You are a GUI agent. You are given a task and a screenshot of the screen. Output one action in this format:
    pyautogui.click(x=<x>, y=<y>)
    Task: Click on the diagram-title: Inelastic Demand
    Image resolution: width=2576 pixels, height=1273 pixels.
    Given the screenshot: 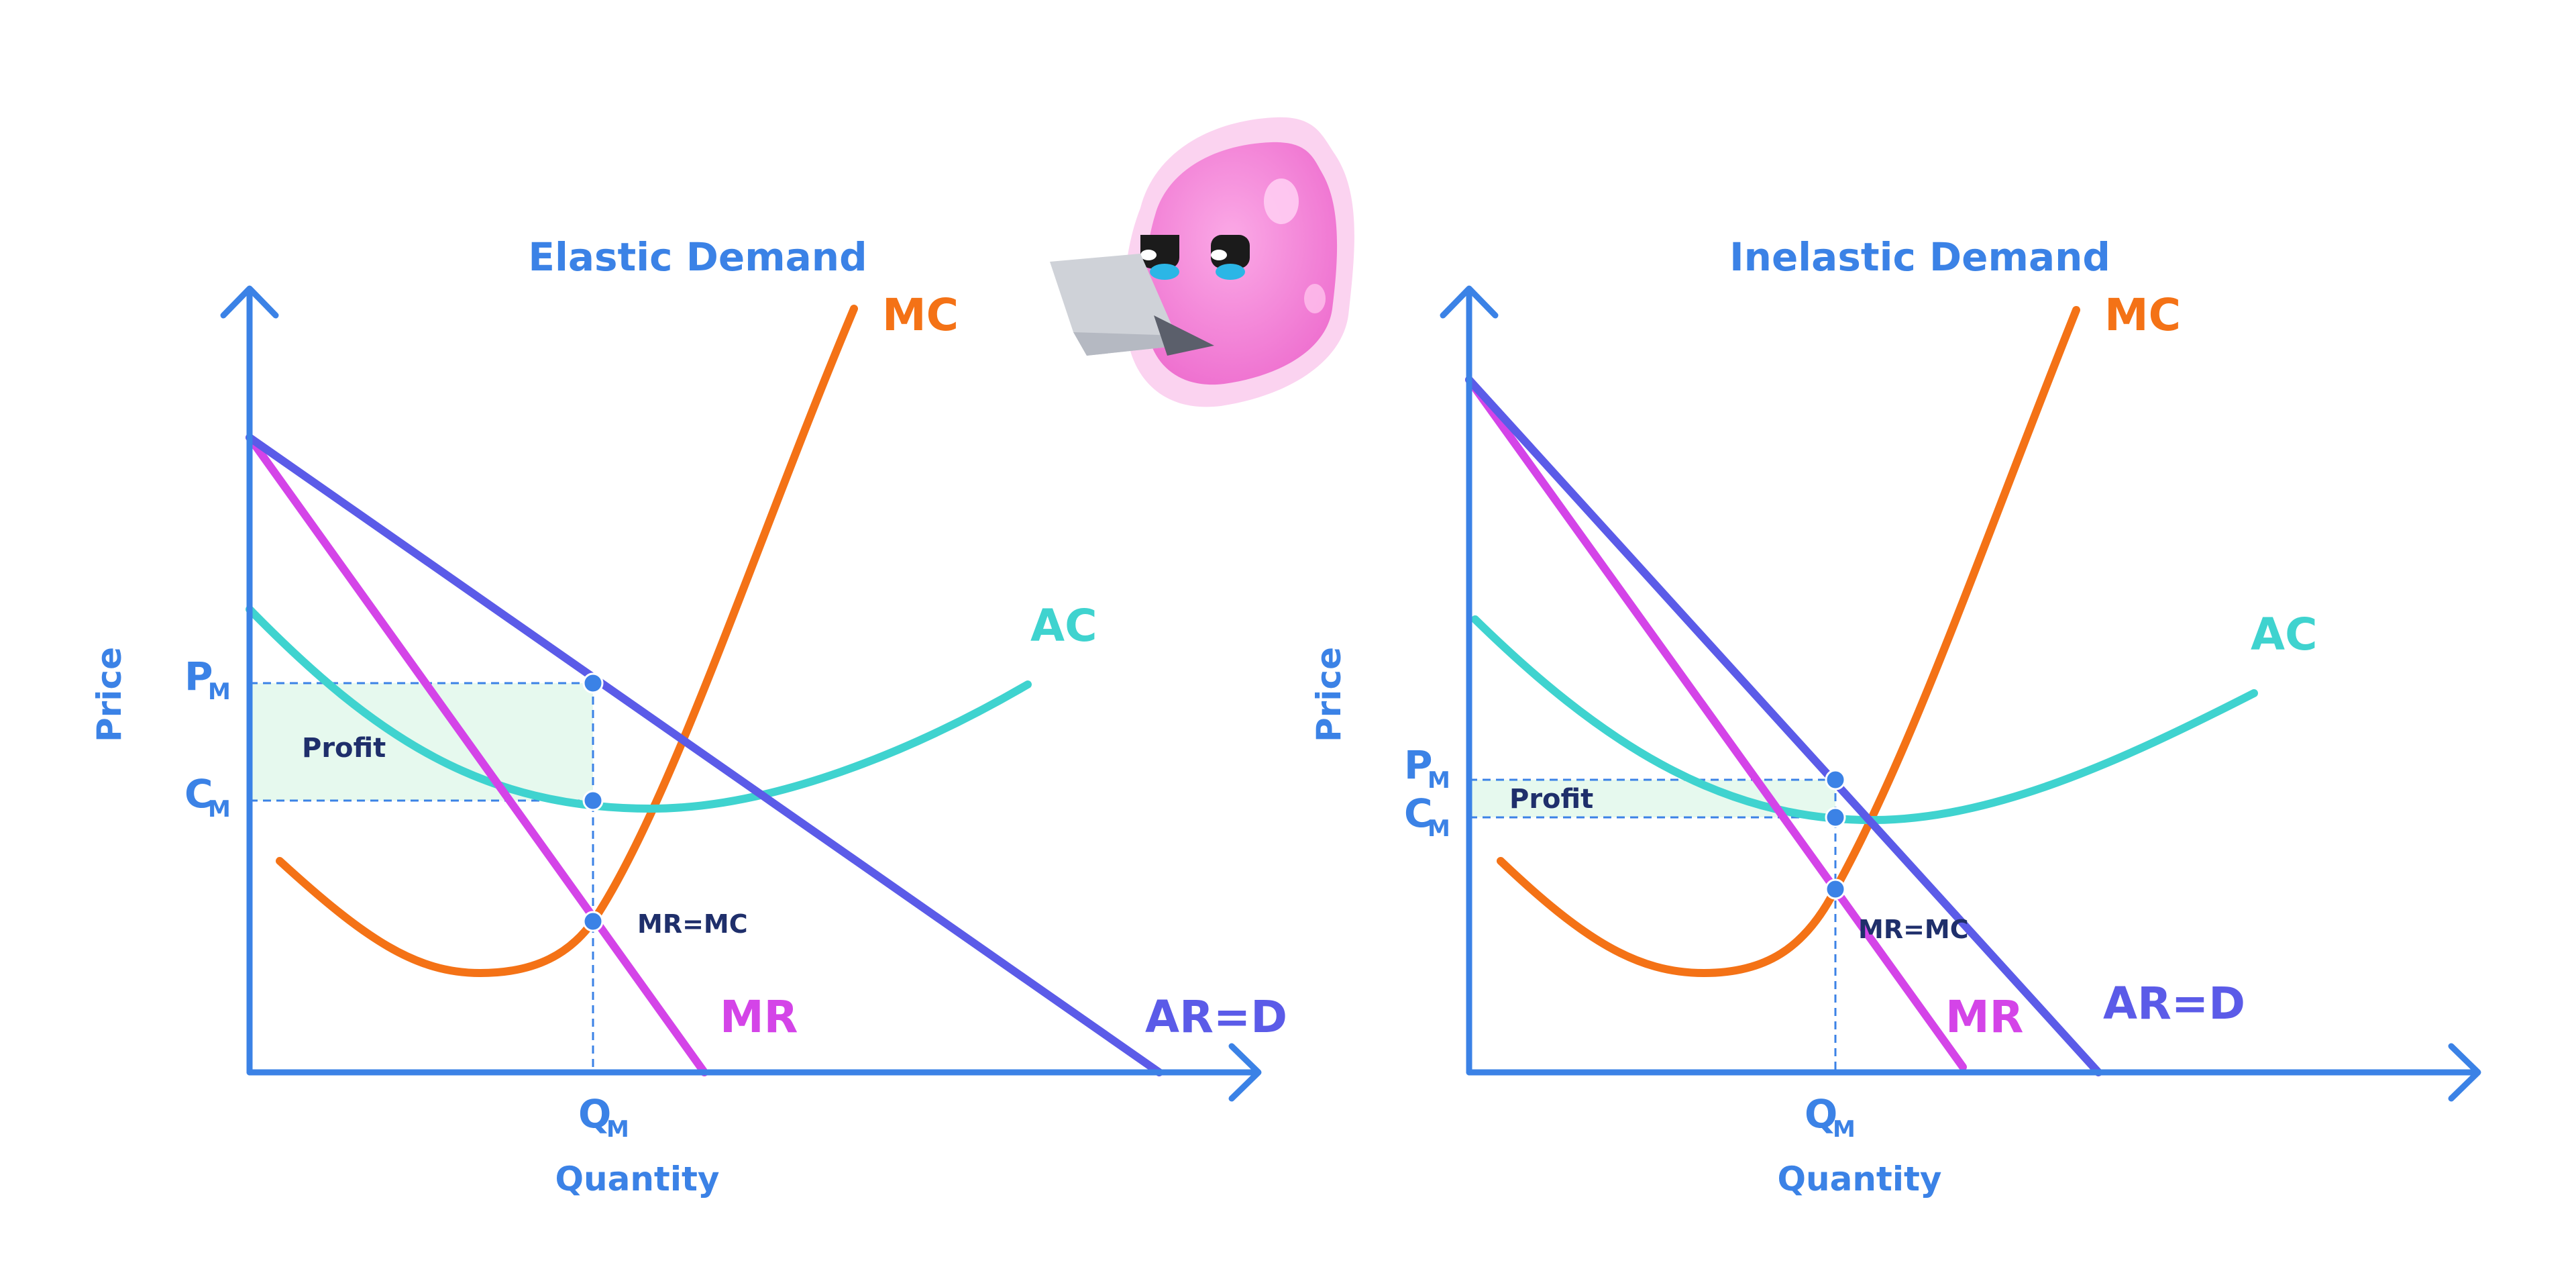 What is the action you would take?
    pyautogui.click(x=1919, y=257)
    